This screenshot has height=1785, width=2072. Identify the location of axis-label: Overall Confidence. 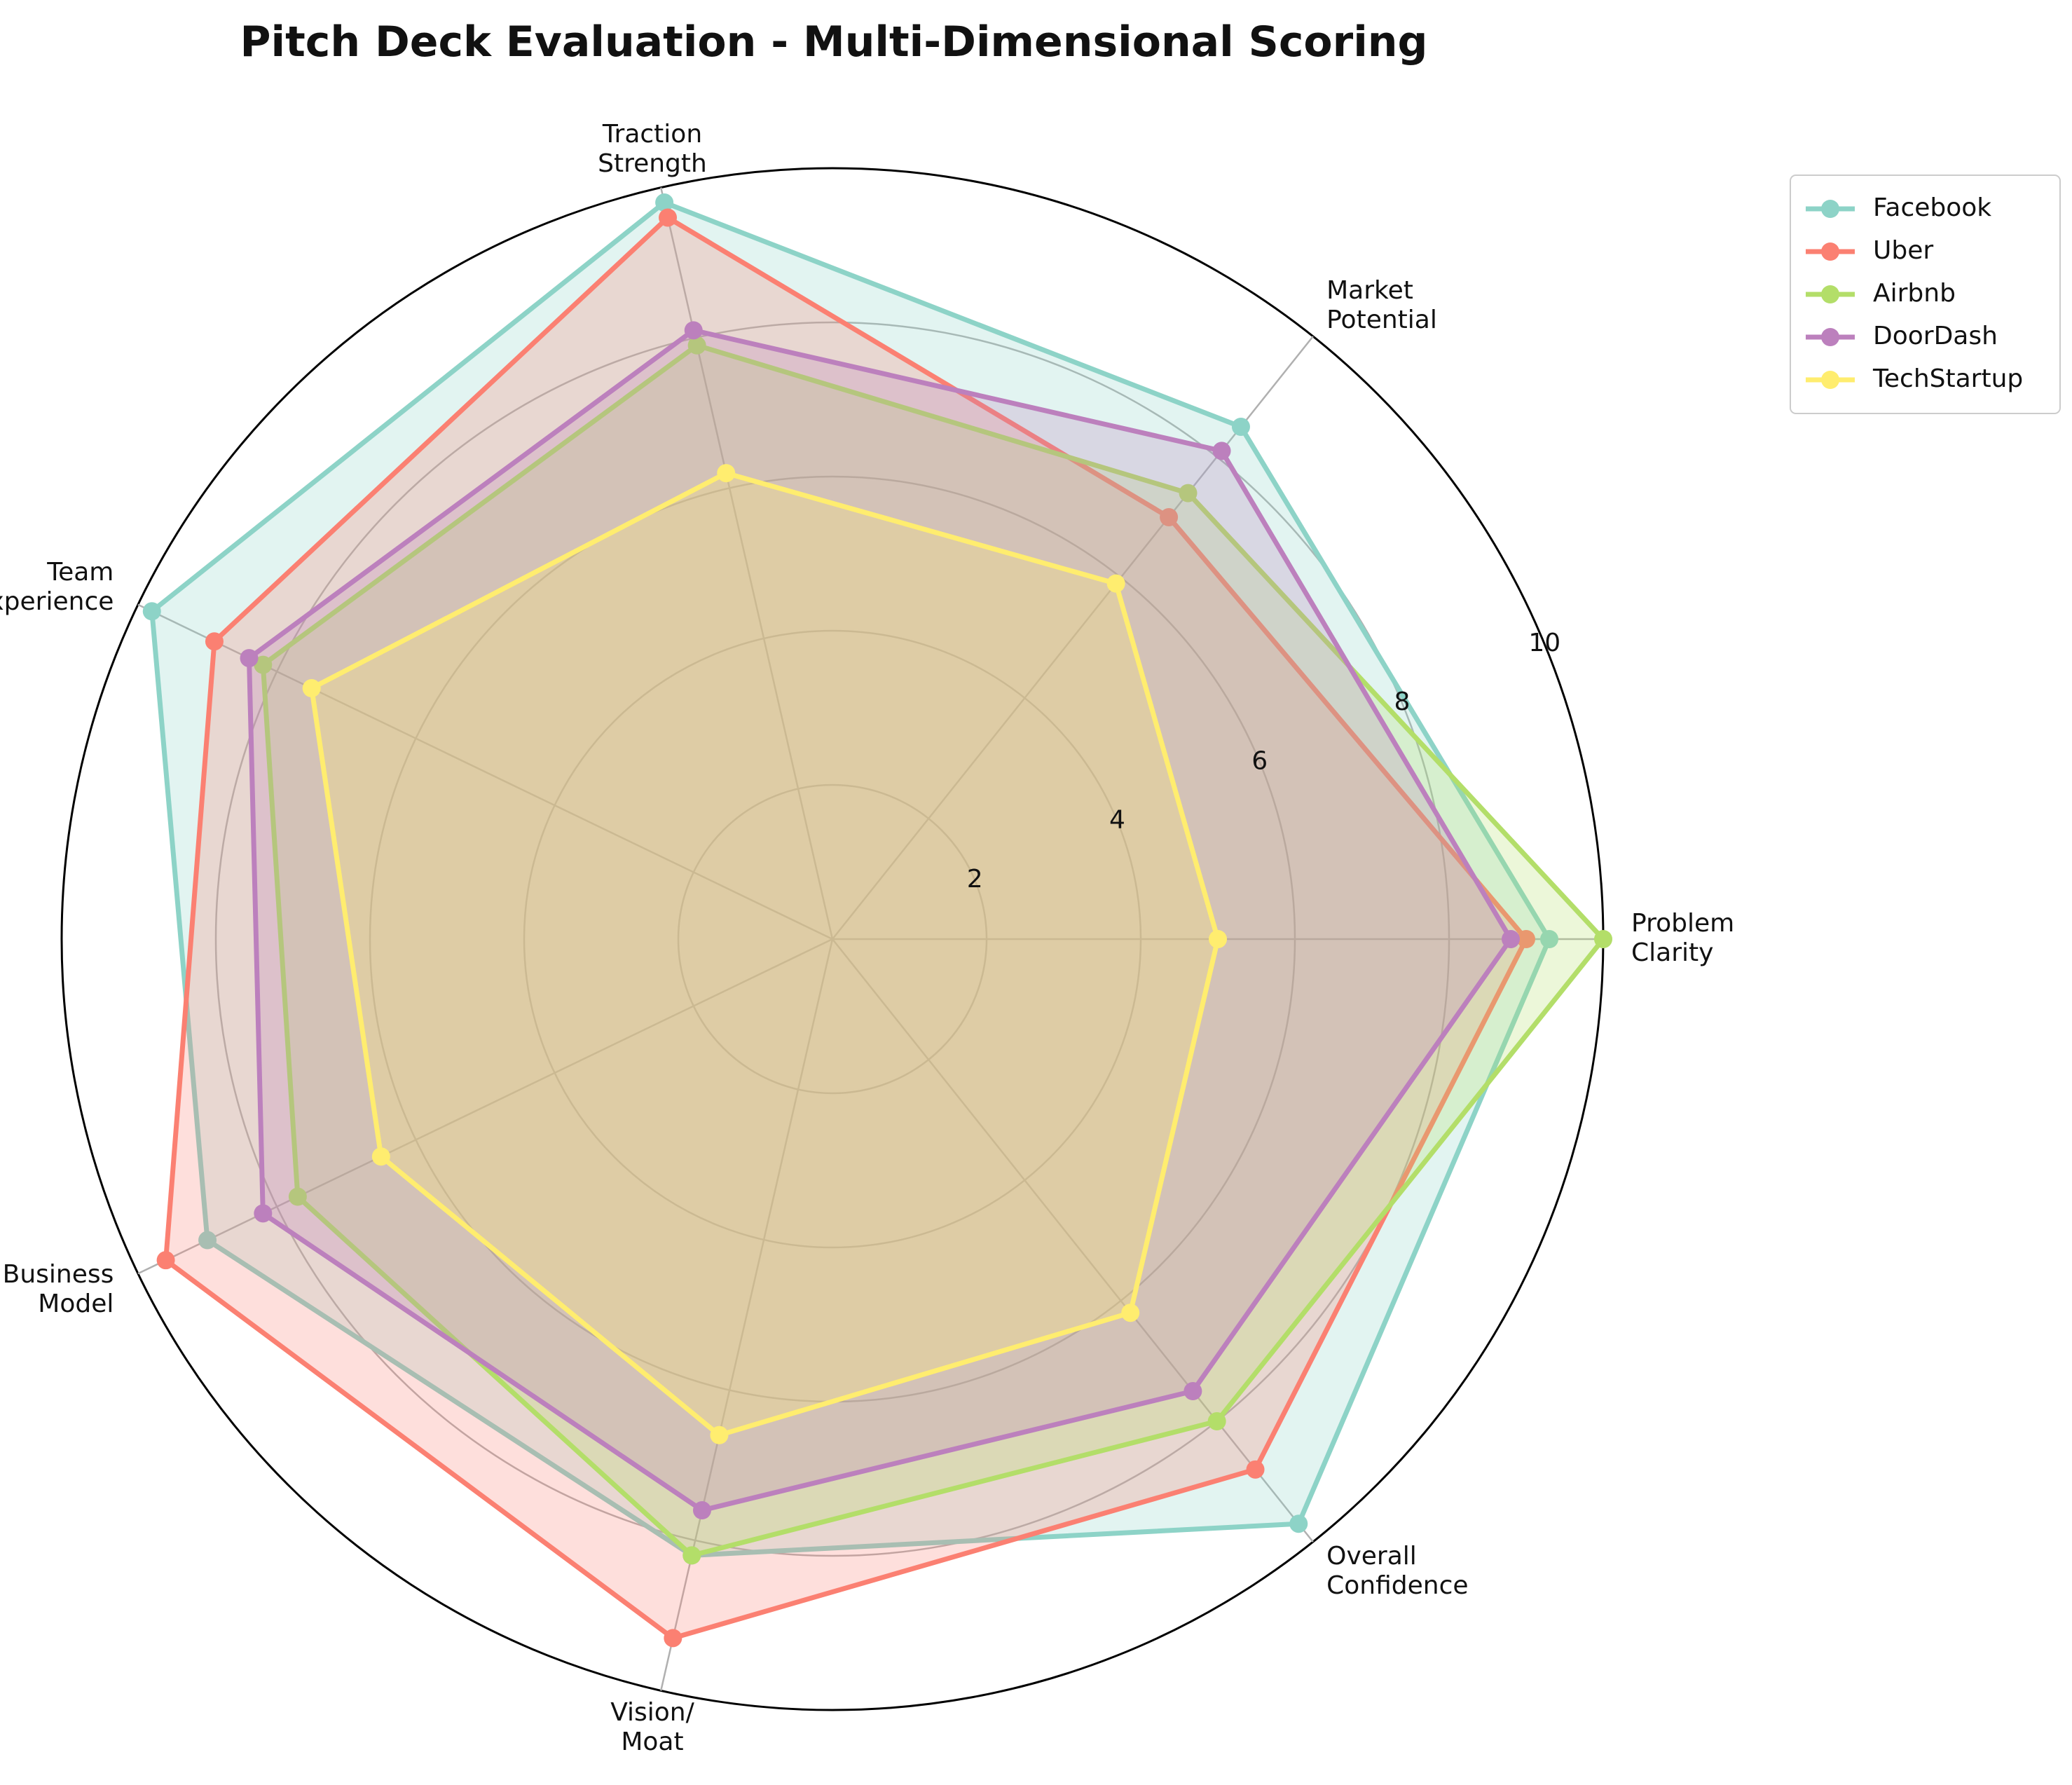
(1397, 1571).